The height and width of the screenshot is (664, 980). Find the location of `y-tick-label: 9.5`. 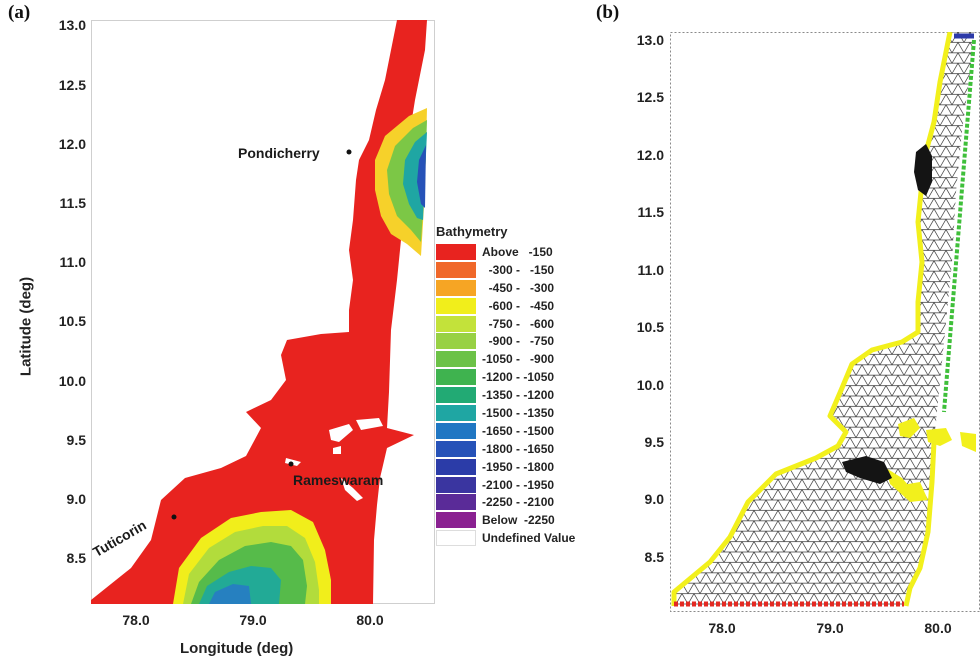

y-tick-label: 9.5 is located at coordinates (76, 440).